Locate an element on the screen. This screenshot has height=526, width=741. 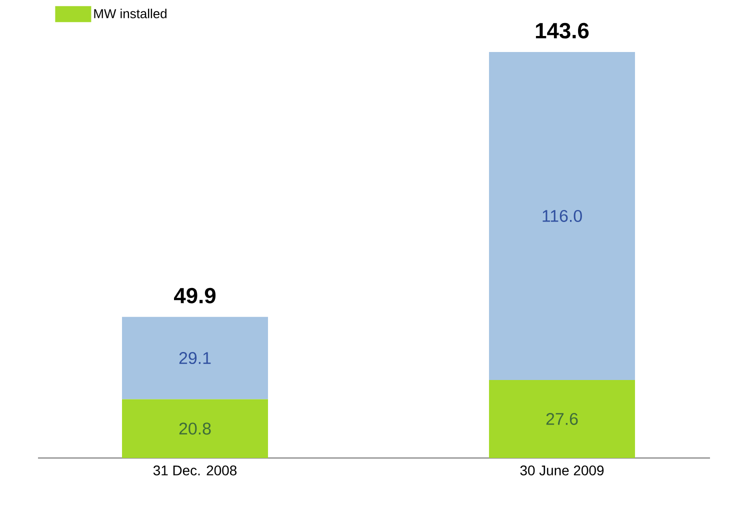
total-label: 49.9 is located at coordinates (195, 296).